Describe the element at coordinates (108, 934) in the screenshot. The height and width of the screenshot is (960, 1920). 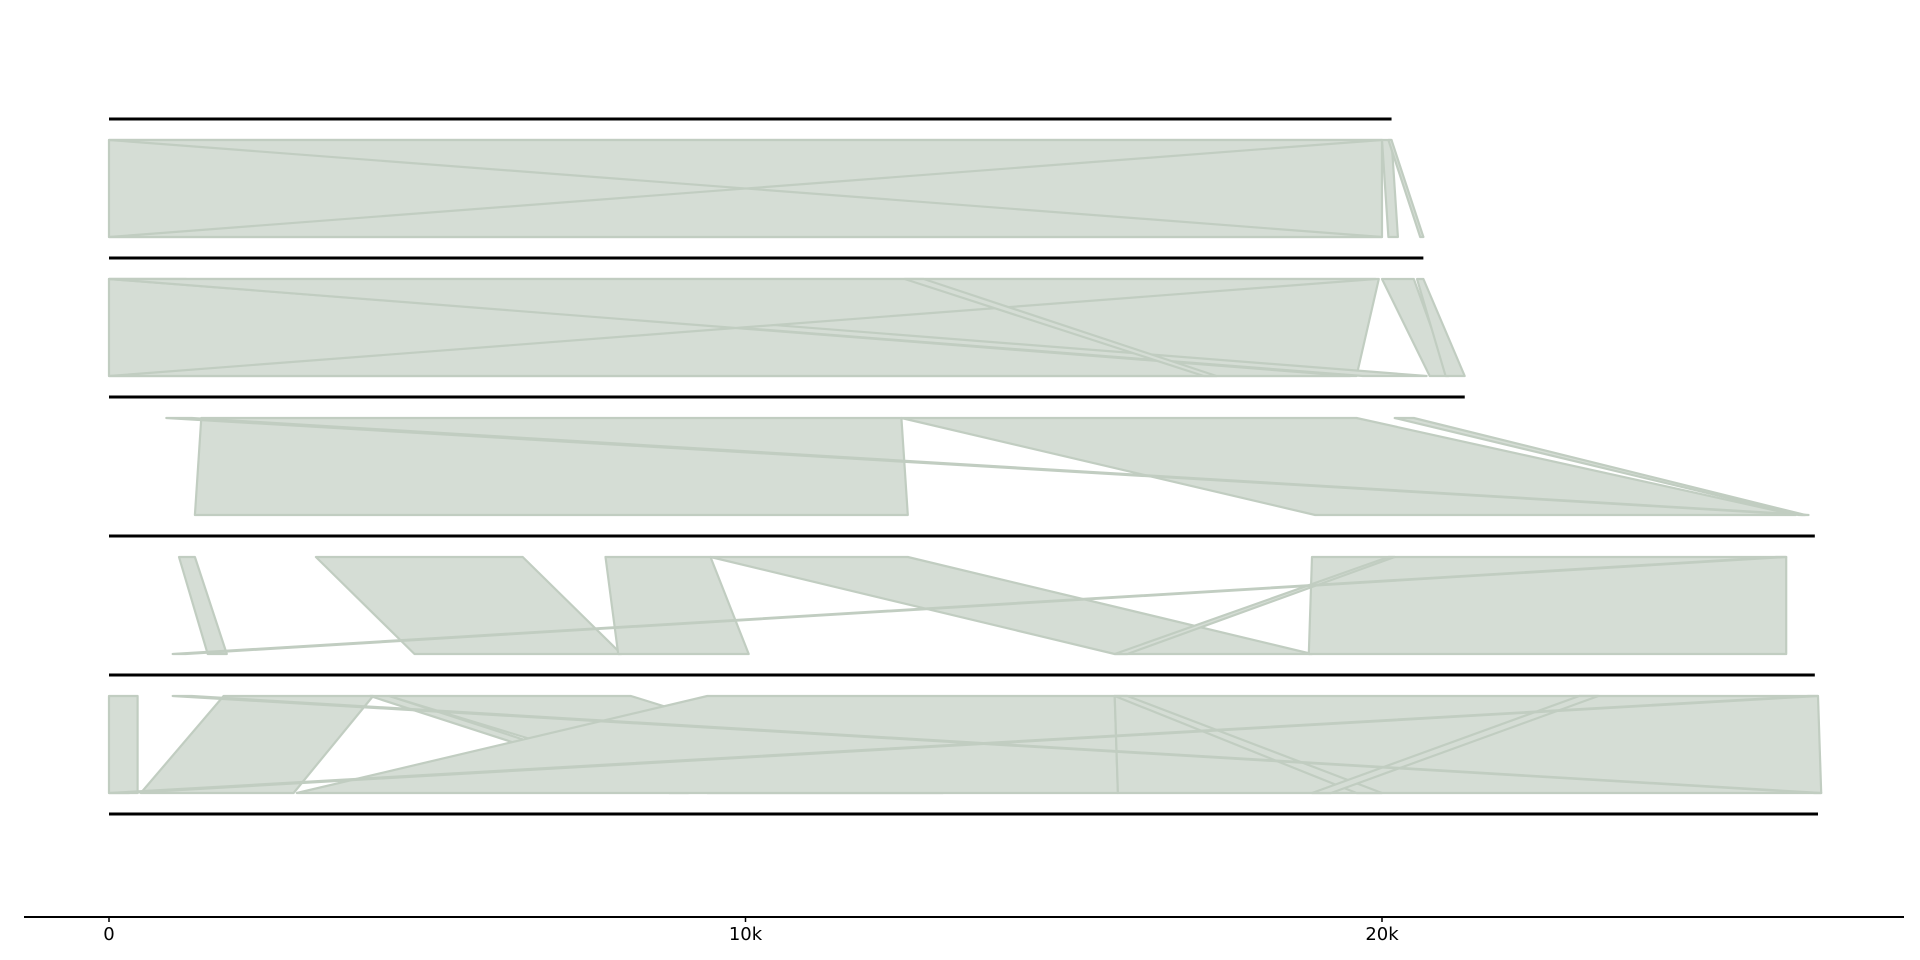
I see `x-tick-label: 0` at that location.